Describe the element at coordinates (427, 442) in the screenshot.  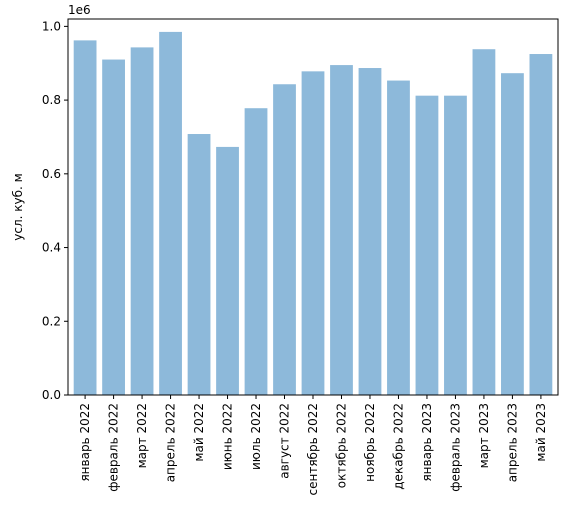
I see `x-tick-label: январь 2023` at that location.